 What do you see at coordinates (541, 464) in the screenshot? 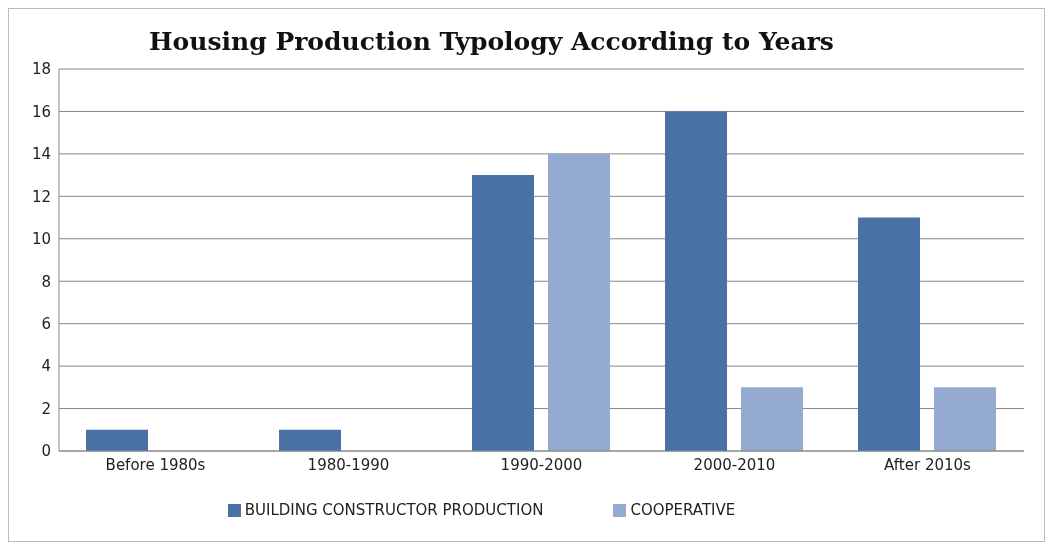
I see `x-tick-label: 1990-2000` at bounding box center [541, 464].